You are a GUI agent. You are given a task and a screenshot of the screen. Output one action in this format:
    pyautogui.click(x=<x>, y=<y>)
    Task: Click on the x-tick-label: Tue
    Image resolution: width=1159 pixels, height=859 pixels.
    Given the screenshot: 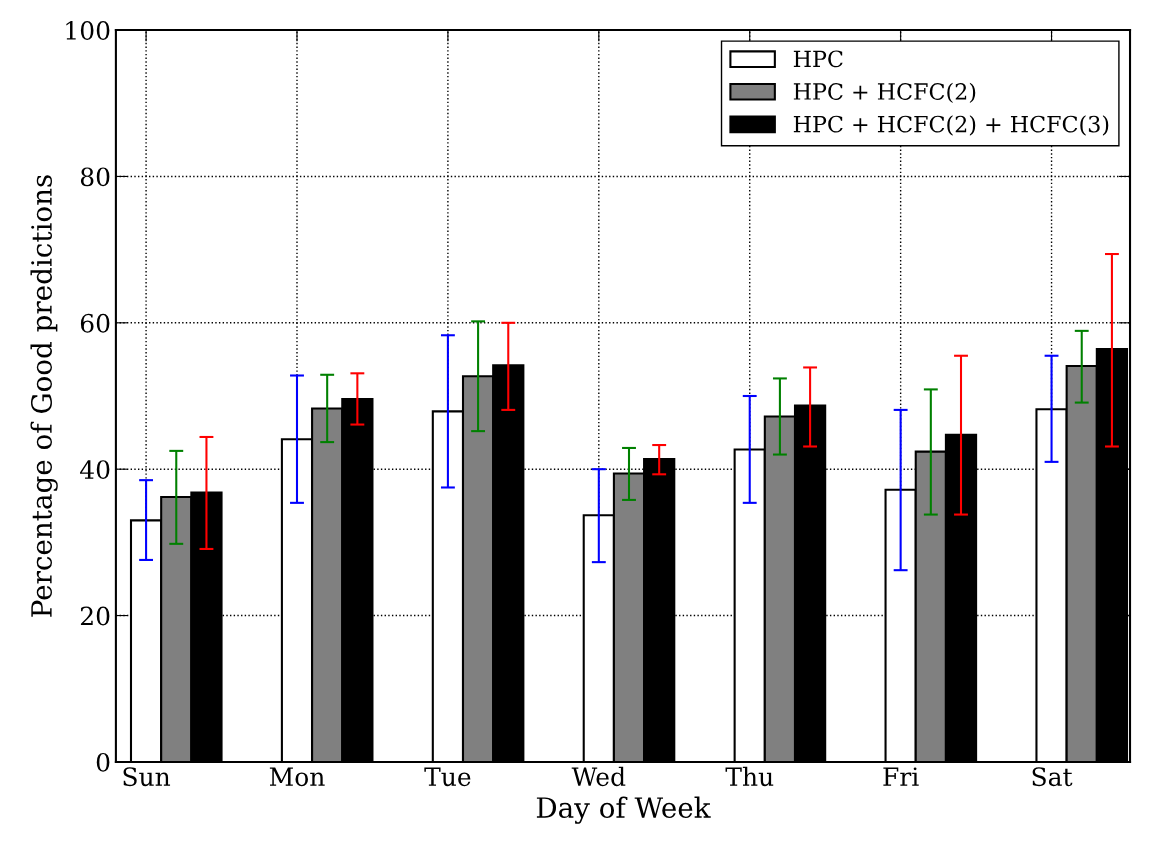 What is the action you would take?
    pyautogui.click(x=447, y=777)
    